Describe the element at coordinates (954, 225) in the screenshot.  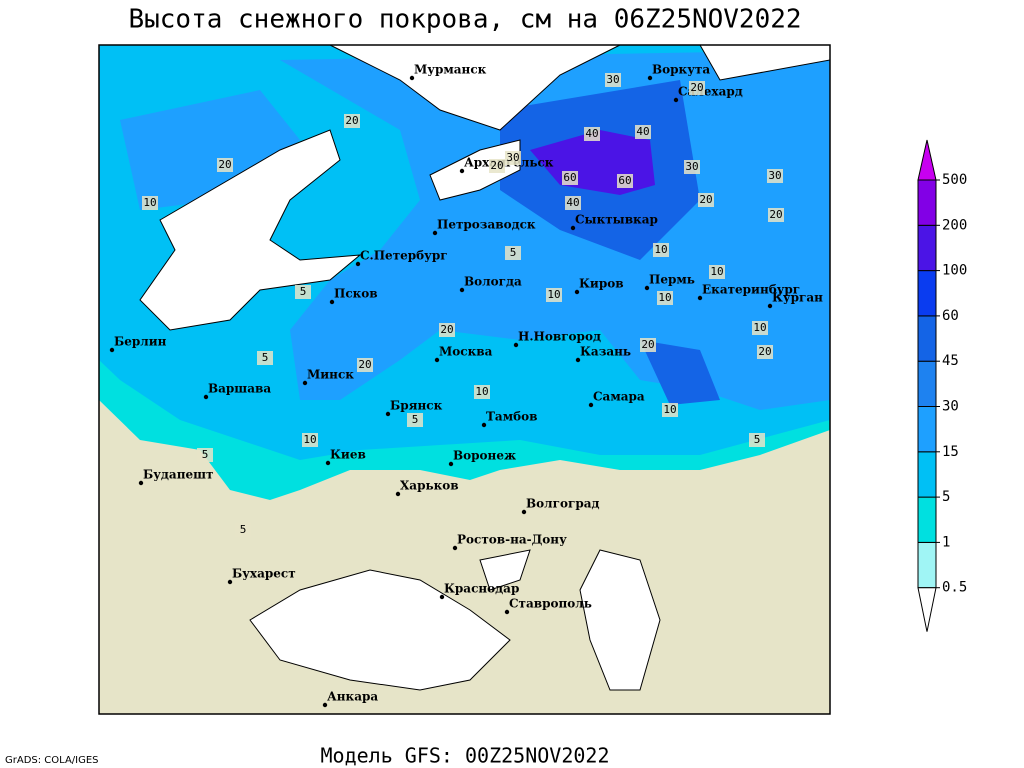
I see `colorbar-label: 200` at that location.